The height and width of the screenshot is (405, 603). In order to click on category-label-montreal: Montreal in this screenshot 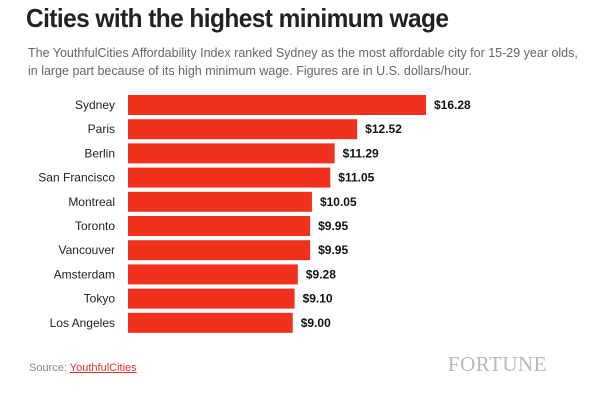, I will do `click(91, 202)`.